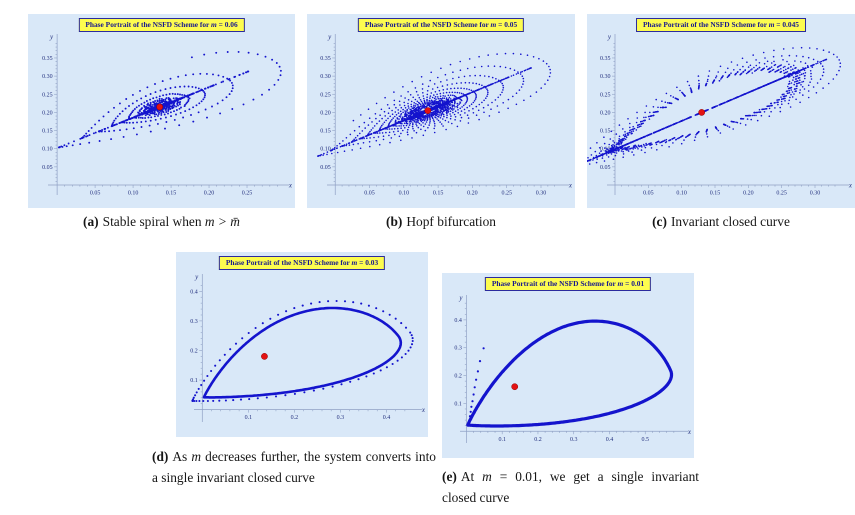  I want to click on plot-title-value: = 0.03, so click(368, 262).